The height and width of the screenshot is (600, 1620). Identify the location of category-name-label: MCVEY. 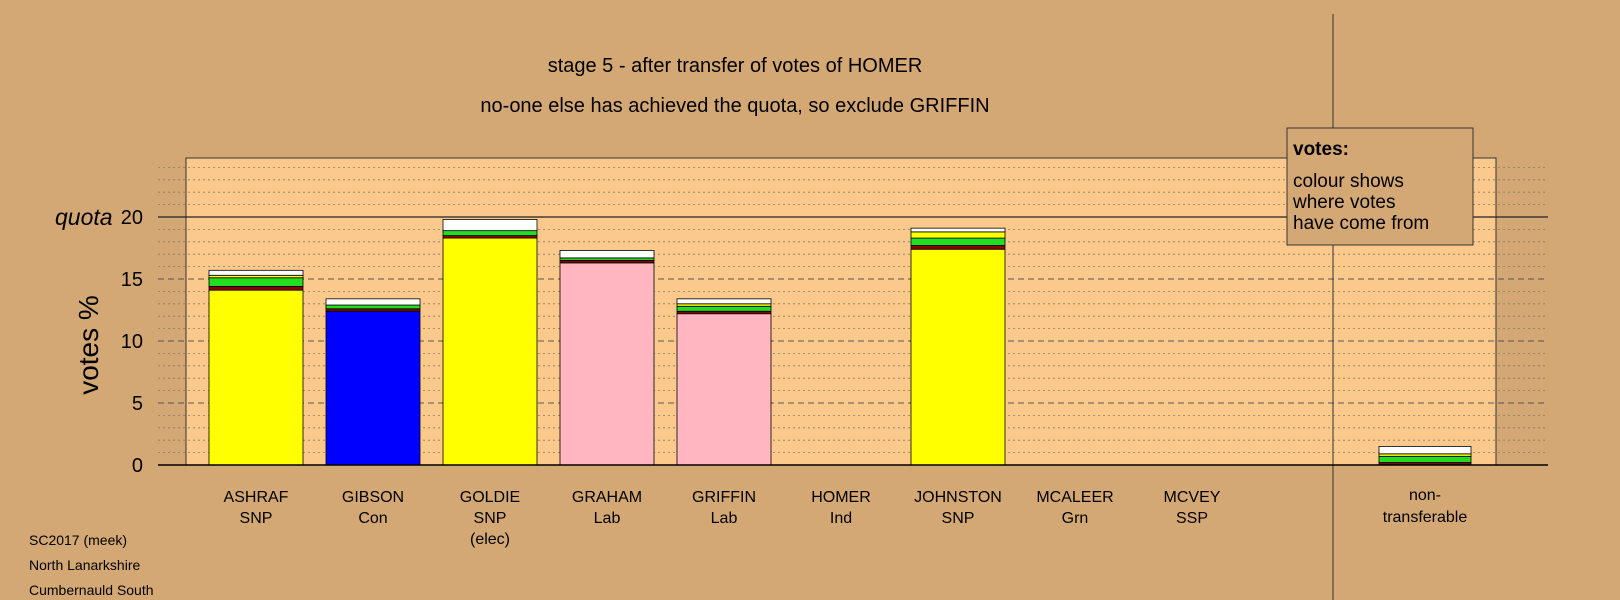
(1192, 497).